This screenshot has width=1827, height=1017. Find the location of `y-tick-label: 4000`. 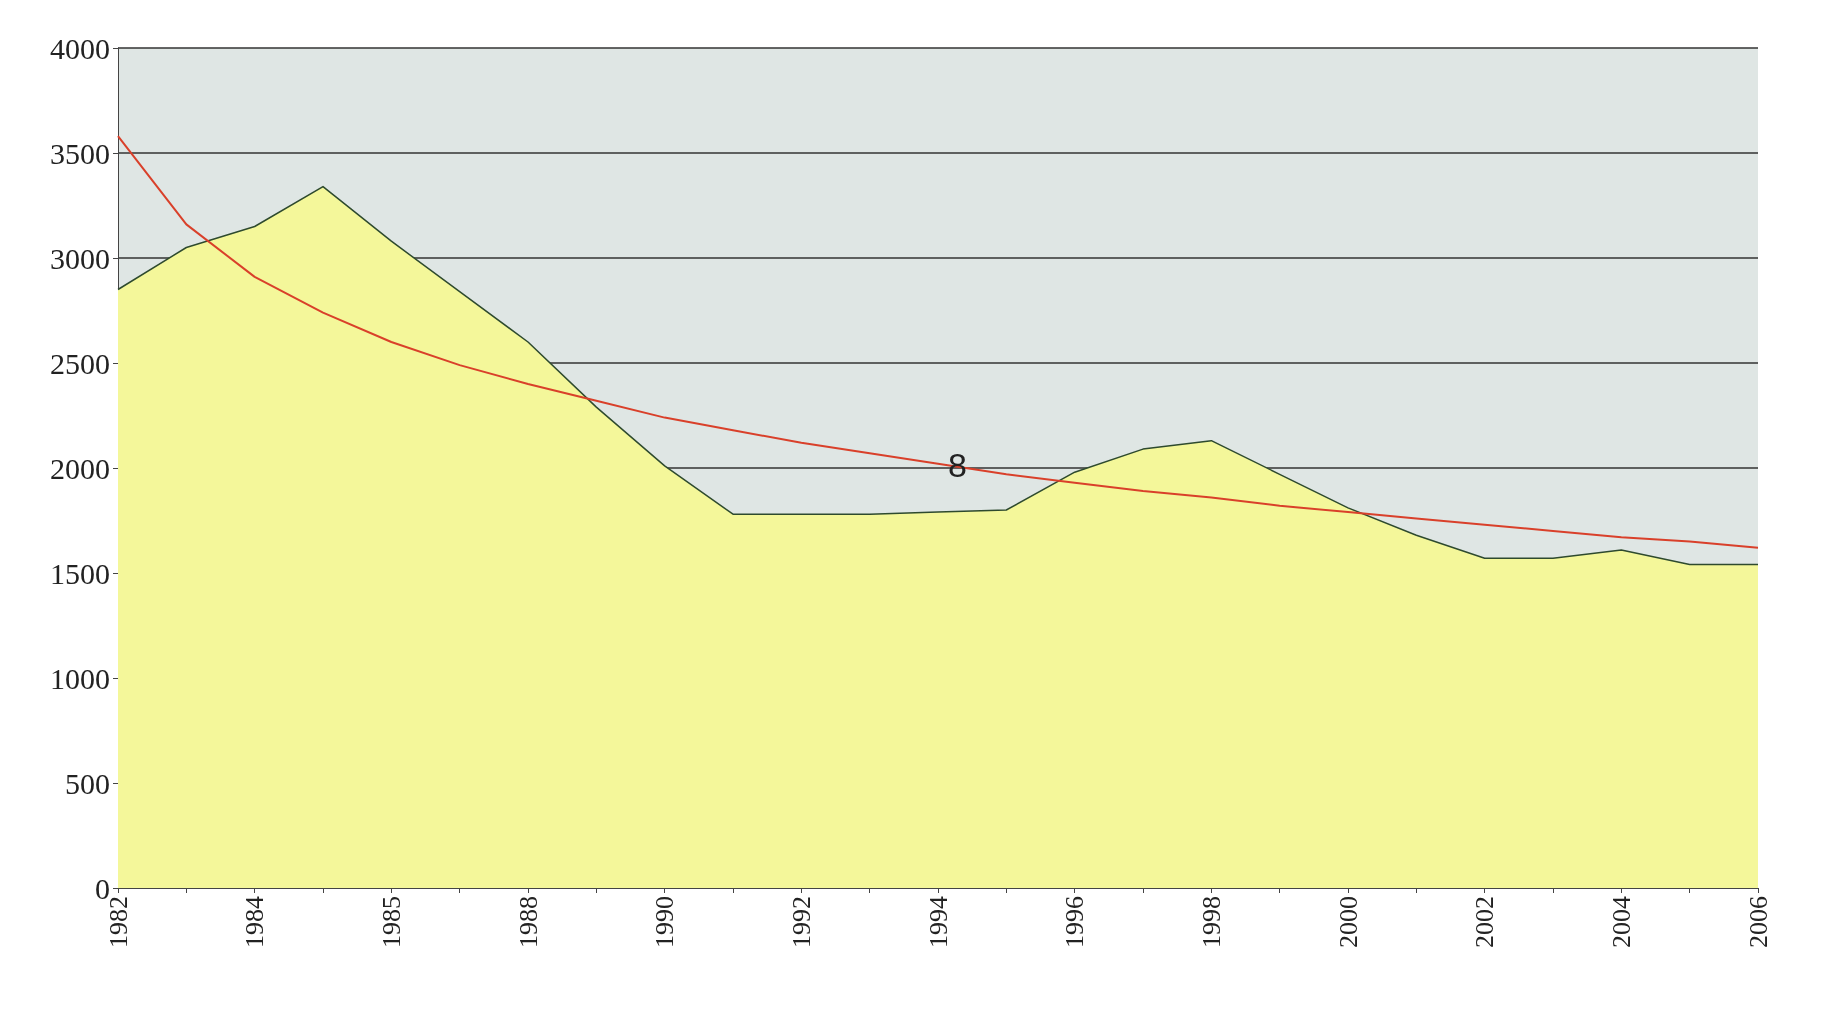

y-tick-label: 4000 is located at coordinates (80, 48).